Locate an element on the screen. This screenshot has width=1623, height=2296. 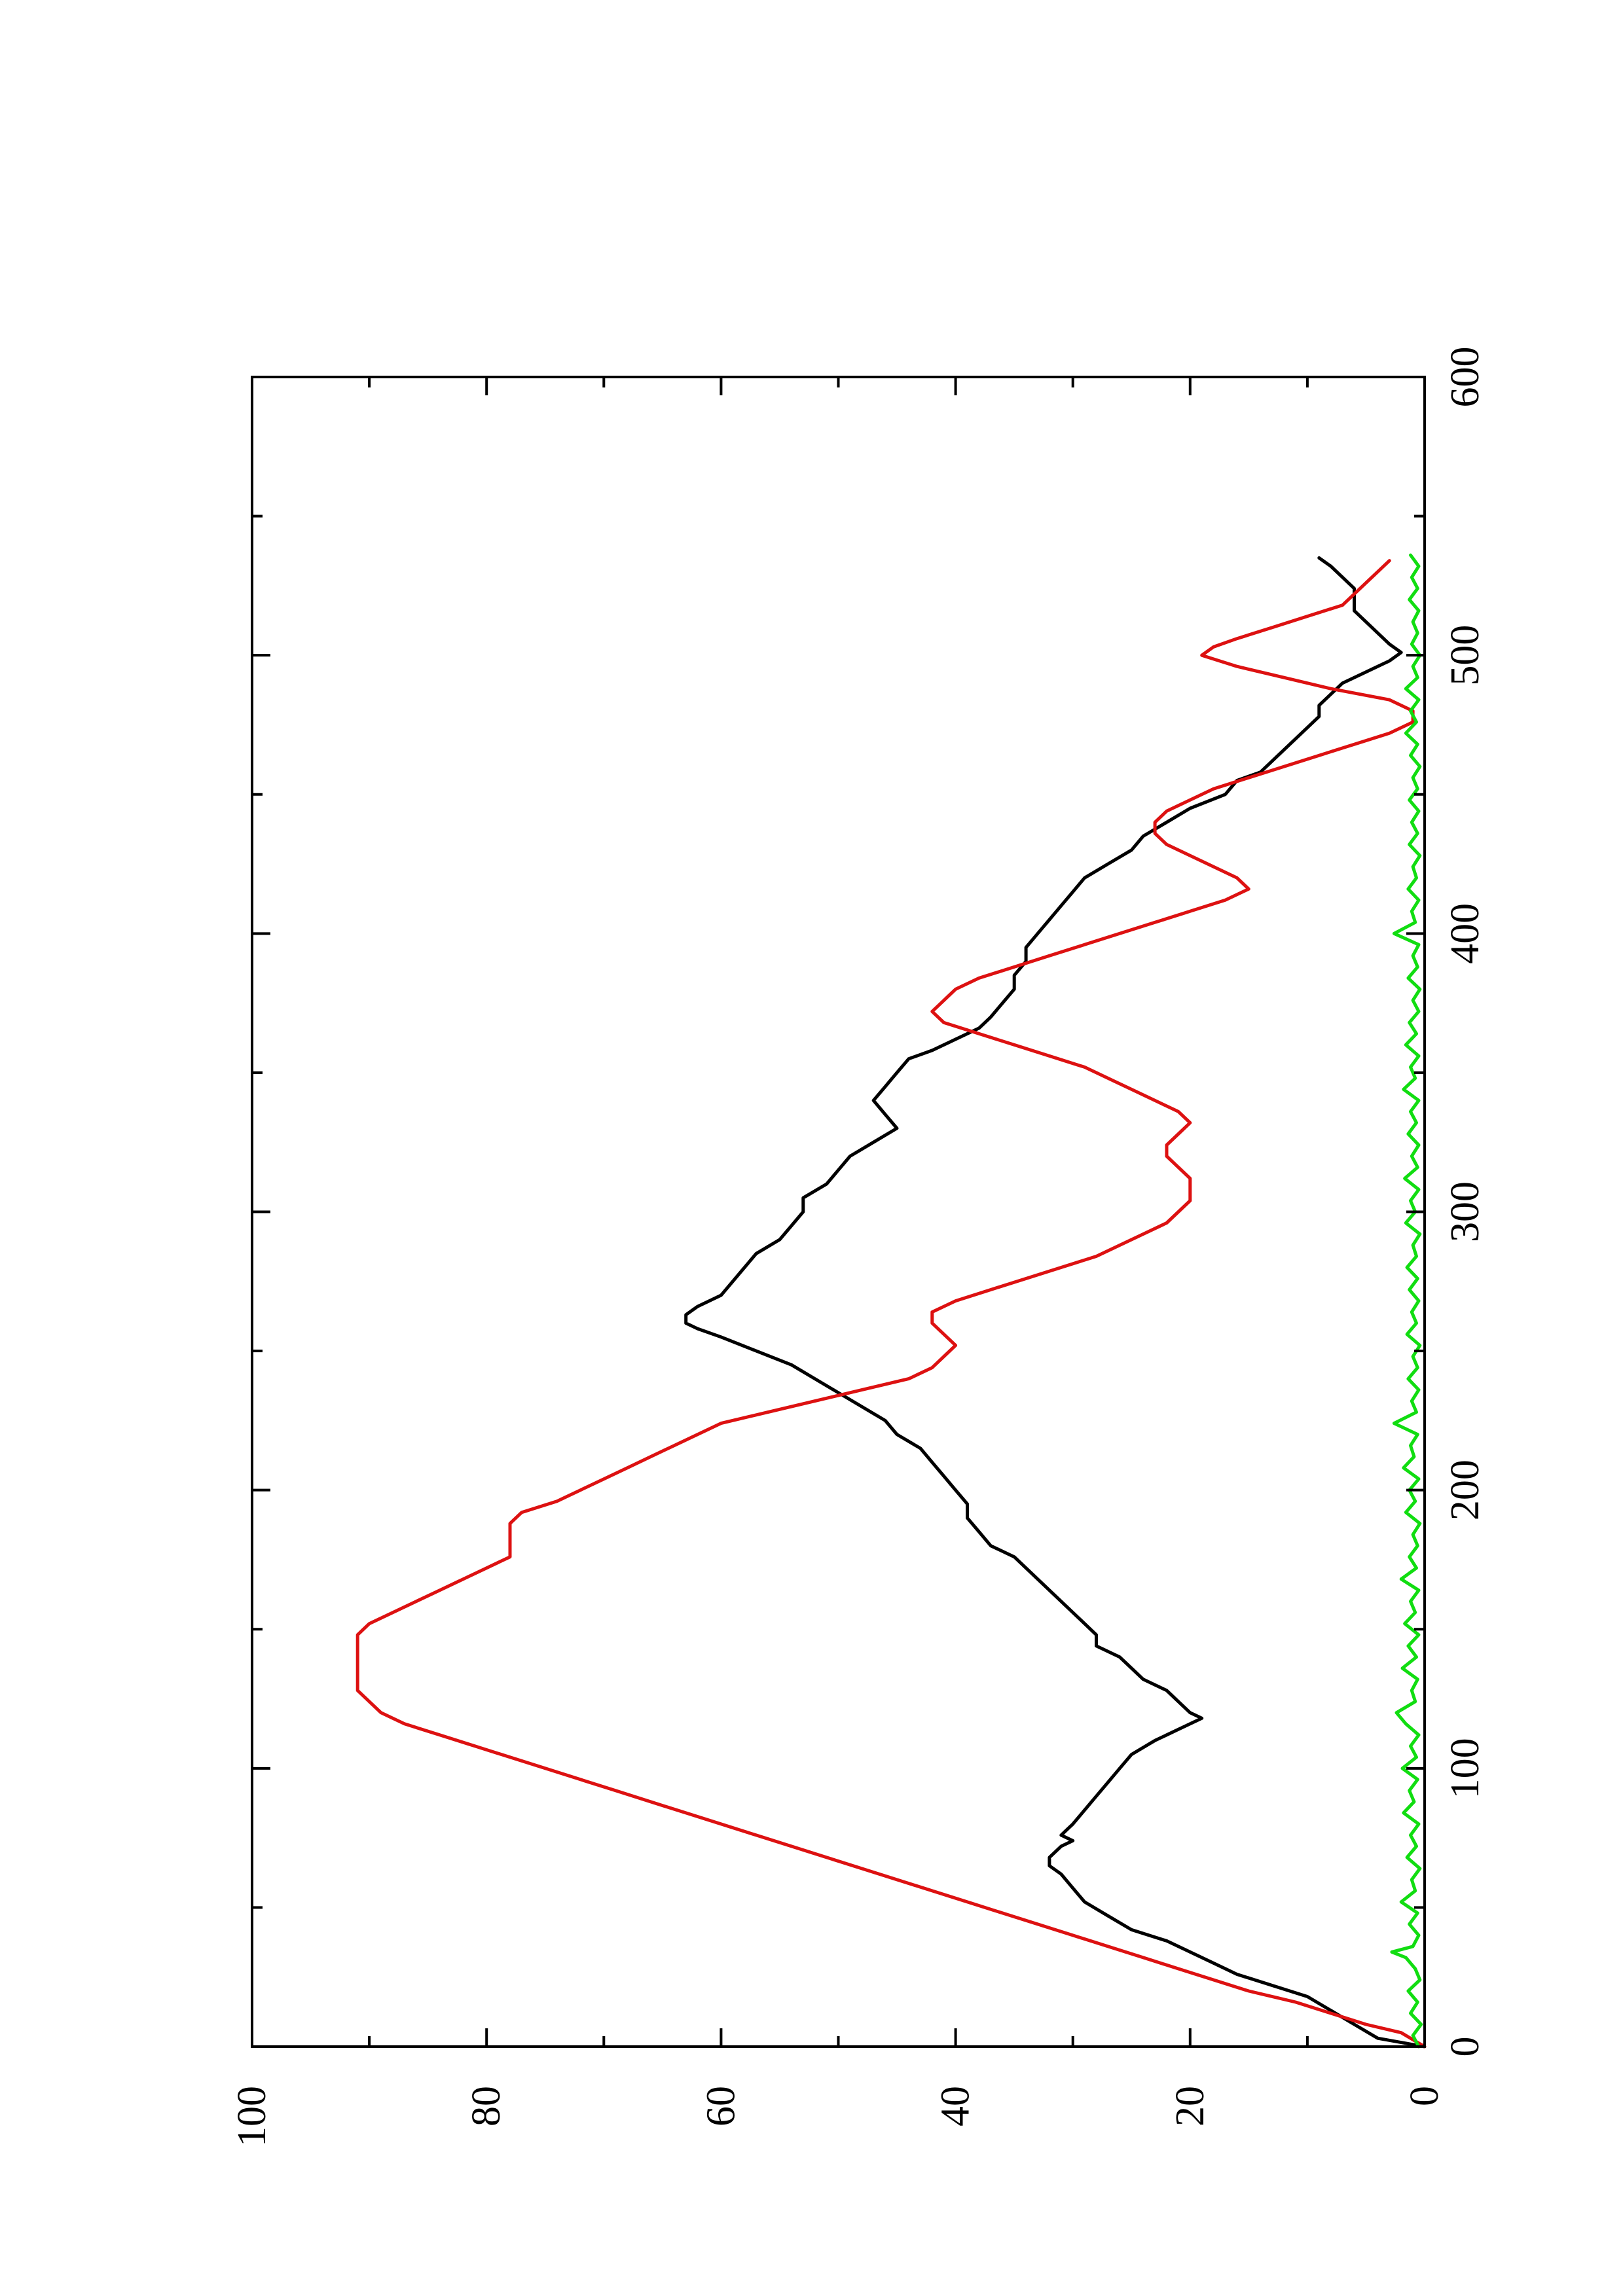
y-tick-label: 80 is located at coordinates (486, 2106).